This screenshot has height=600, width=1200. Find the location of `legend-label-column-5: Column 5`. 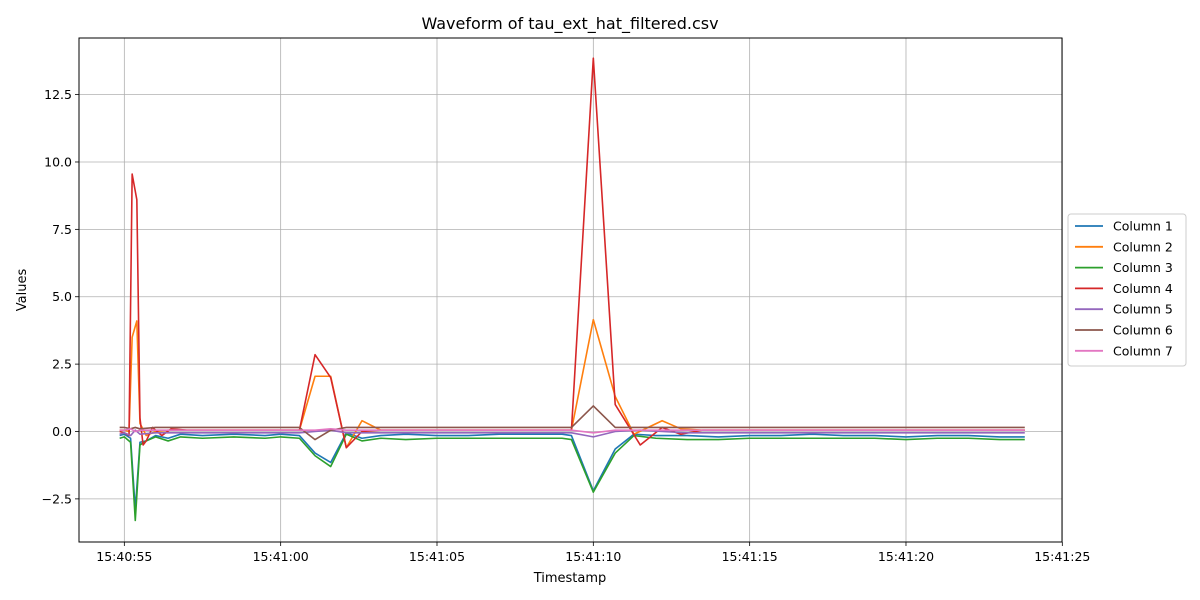

legend-label-column-5: Column 5 is located at coordinates (1143, 309).